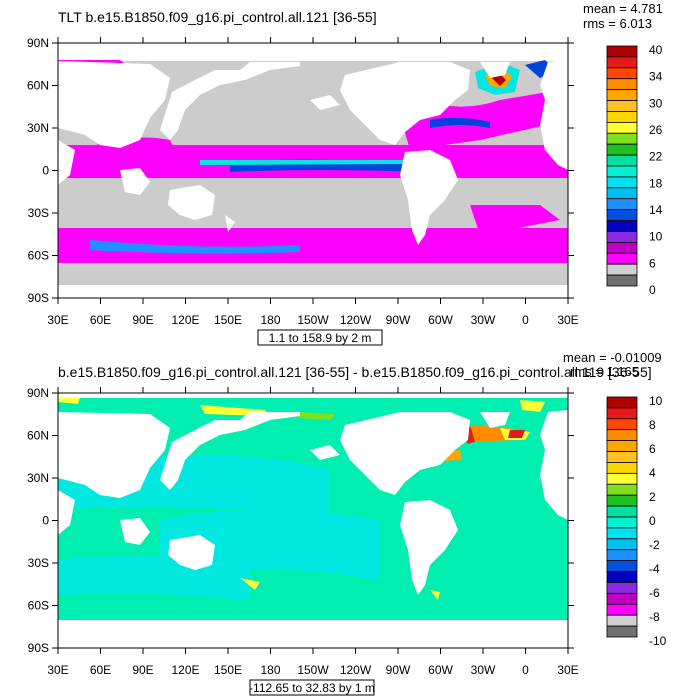  Describe the element at coordinates (38, 436) in the screenshot. I see `bottom-lat-label: 60N` at that location.